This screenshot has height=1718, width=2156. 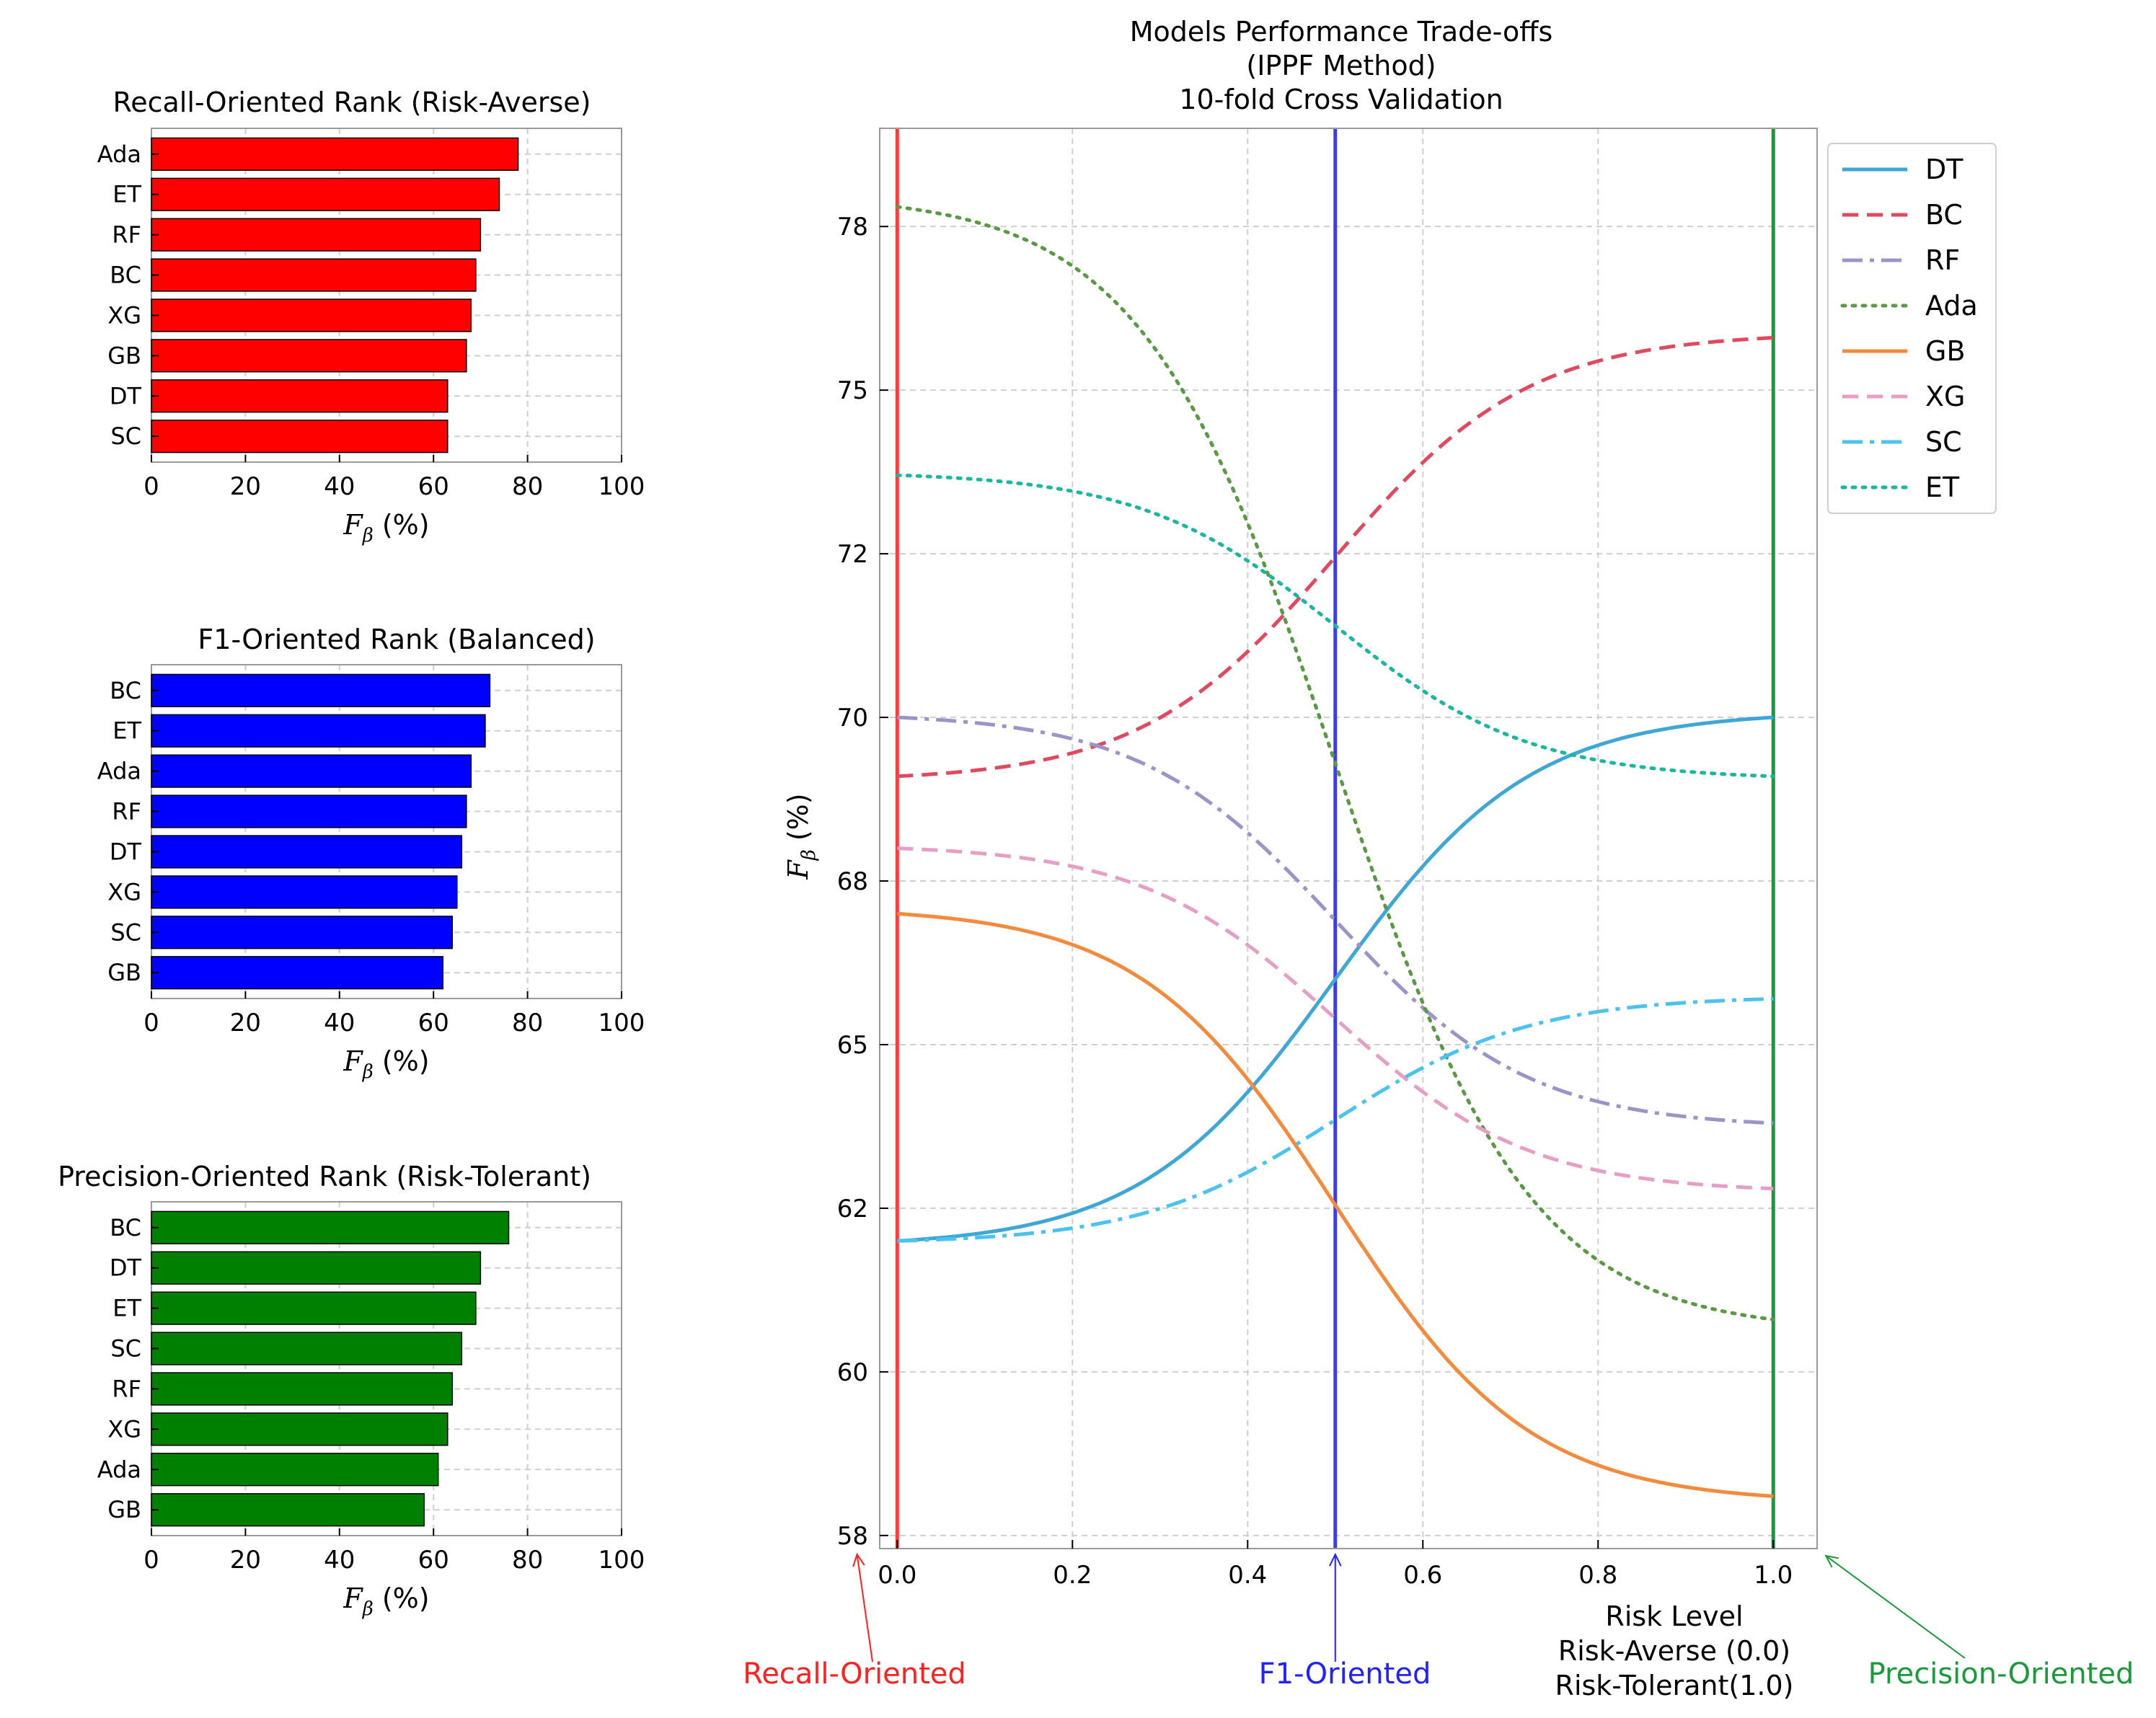 What do you see at coordinates (798, 870) in the screenshot?
I see `y-axis-label-main: F` at bounding box center [798, 870].